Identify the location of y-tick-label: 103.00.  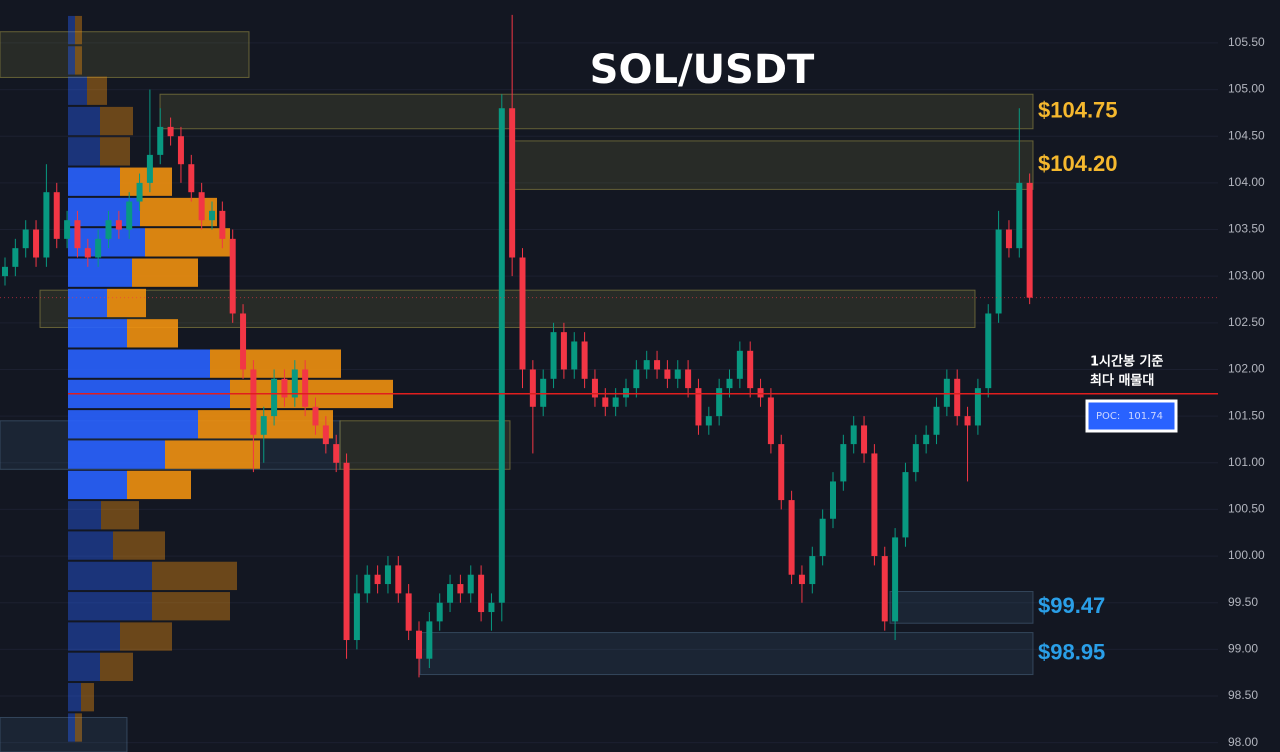
(1246, 275).